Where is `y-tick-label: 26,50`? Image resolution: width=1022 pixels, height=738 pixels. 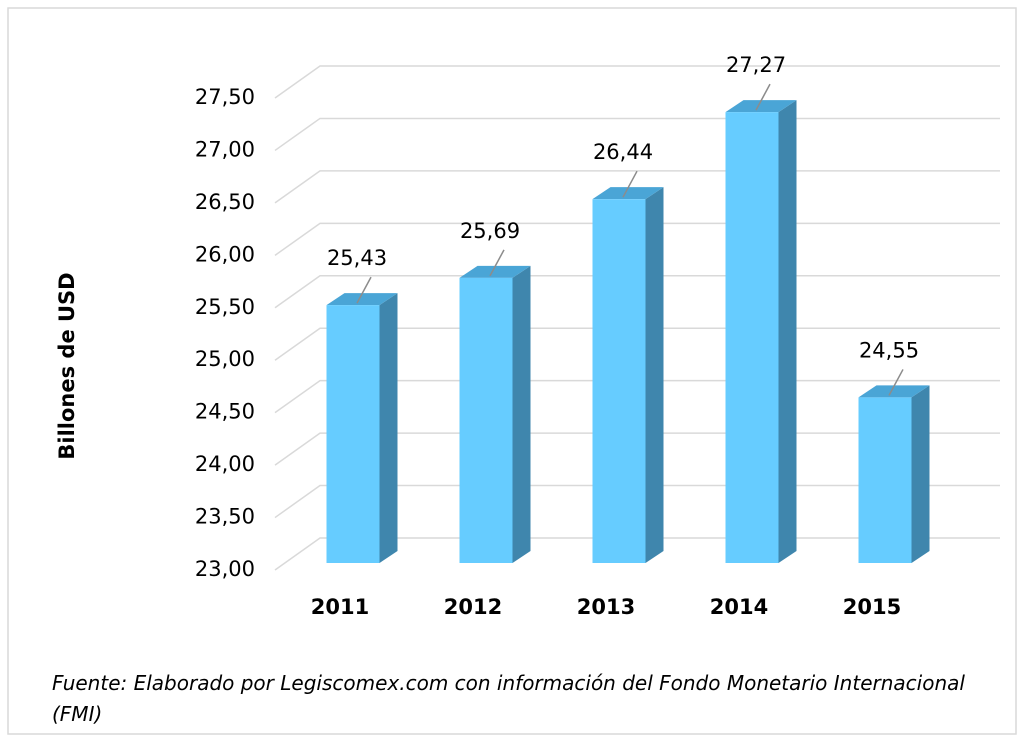 y-tick-label: 26,50 is located at coordinates (225, 202).